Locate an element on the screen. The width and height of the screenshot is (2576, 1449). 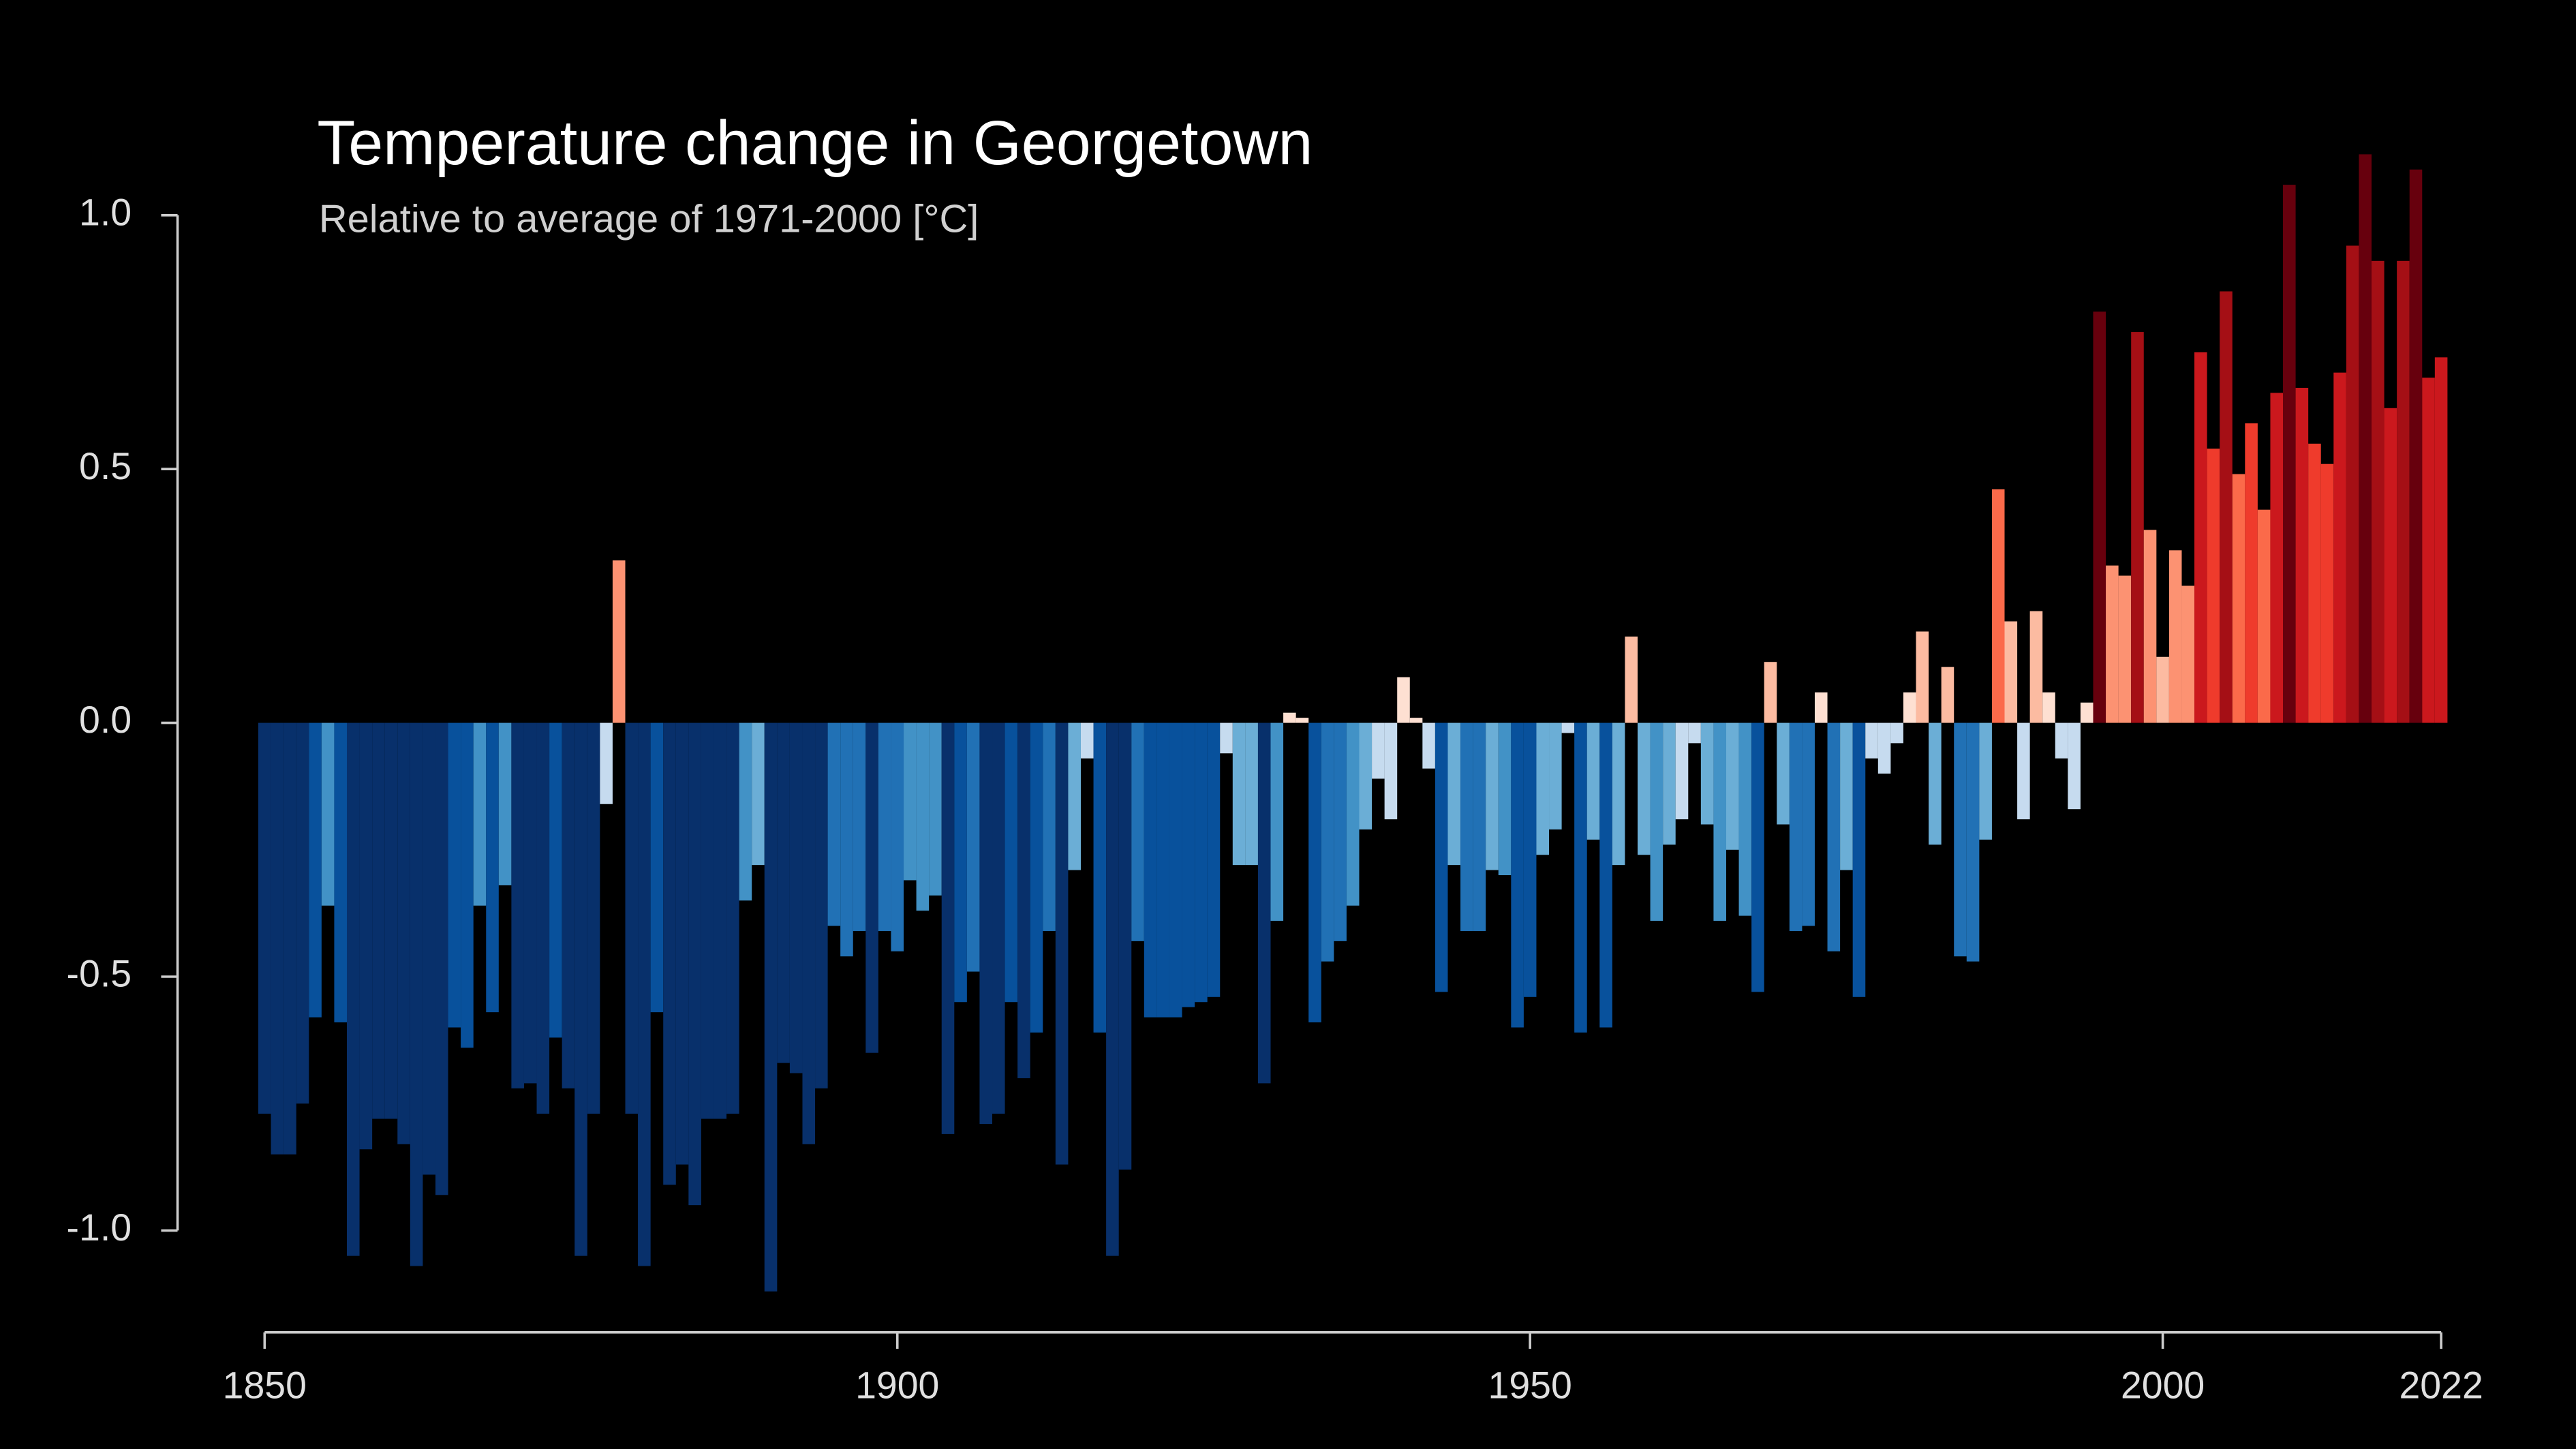
y-tick-label: 0.0 is located at coordinates (105, 720).